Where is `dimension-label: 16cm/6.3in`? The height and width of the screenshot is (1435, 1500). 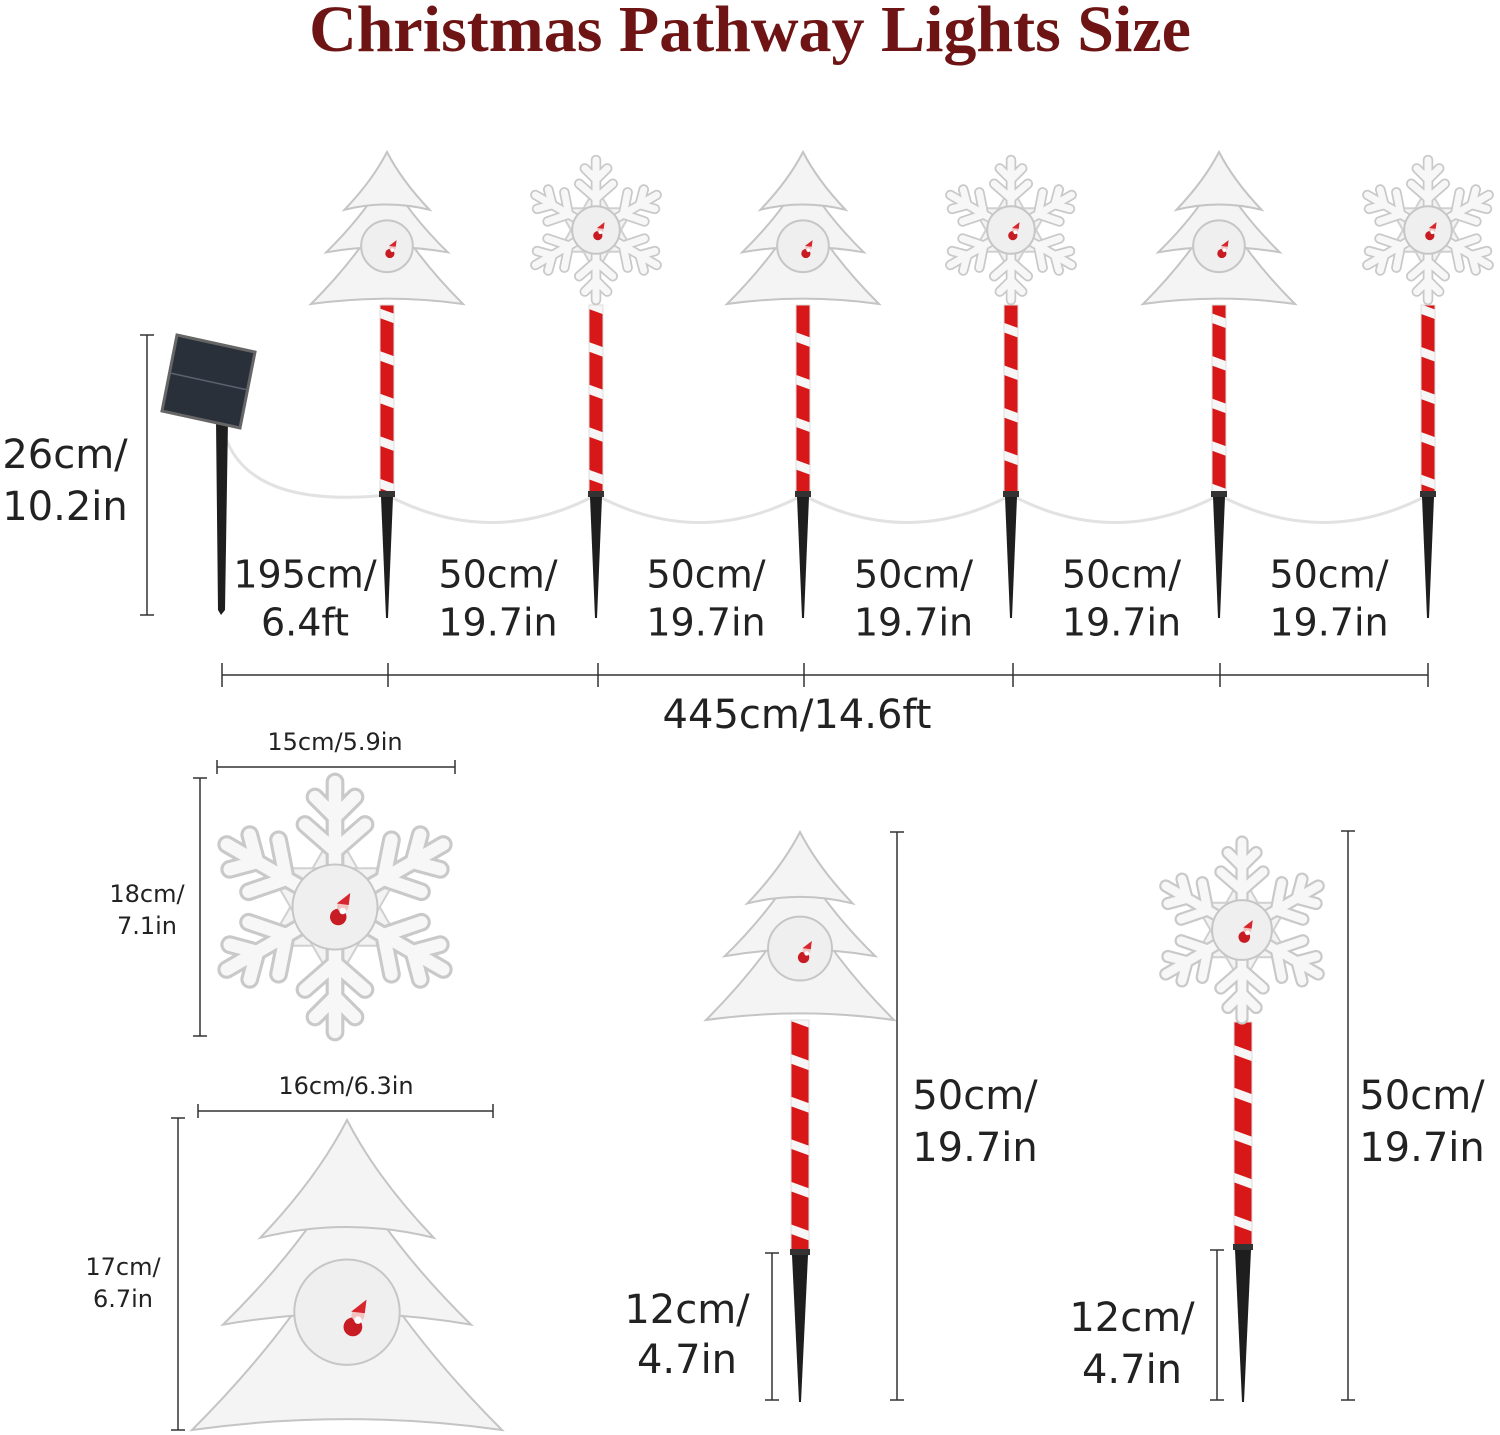 dimension-label: 16cm/6.3in is located at coordinates (345, 1086).